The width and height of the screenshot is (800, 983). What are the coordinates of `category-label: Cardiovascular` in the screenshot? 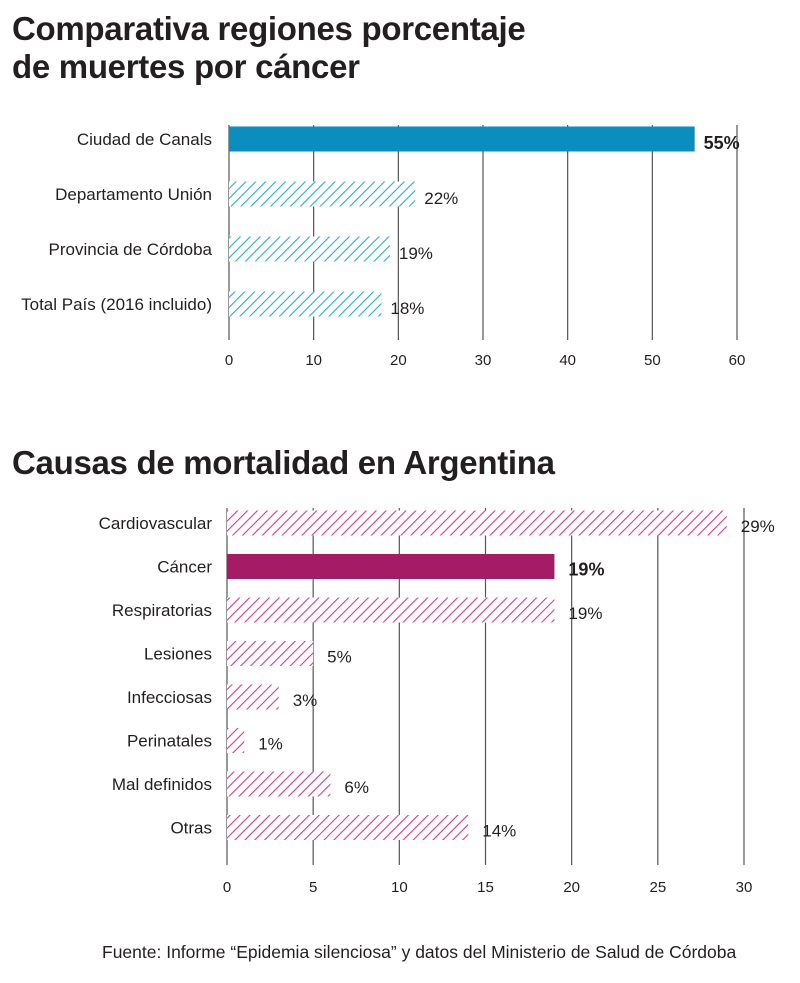 It's located at (156, 523).